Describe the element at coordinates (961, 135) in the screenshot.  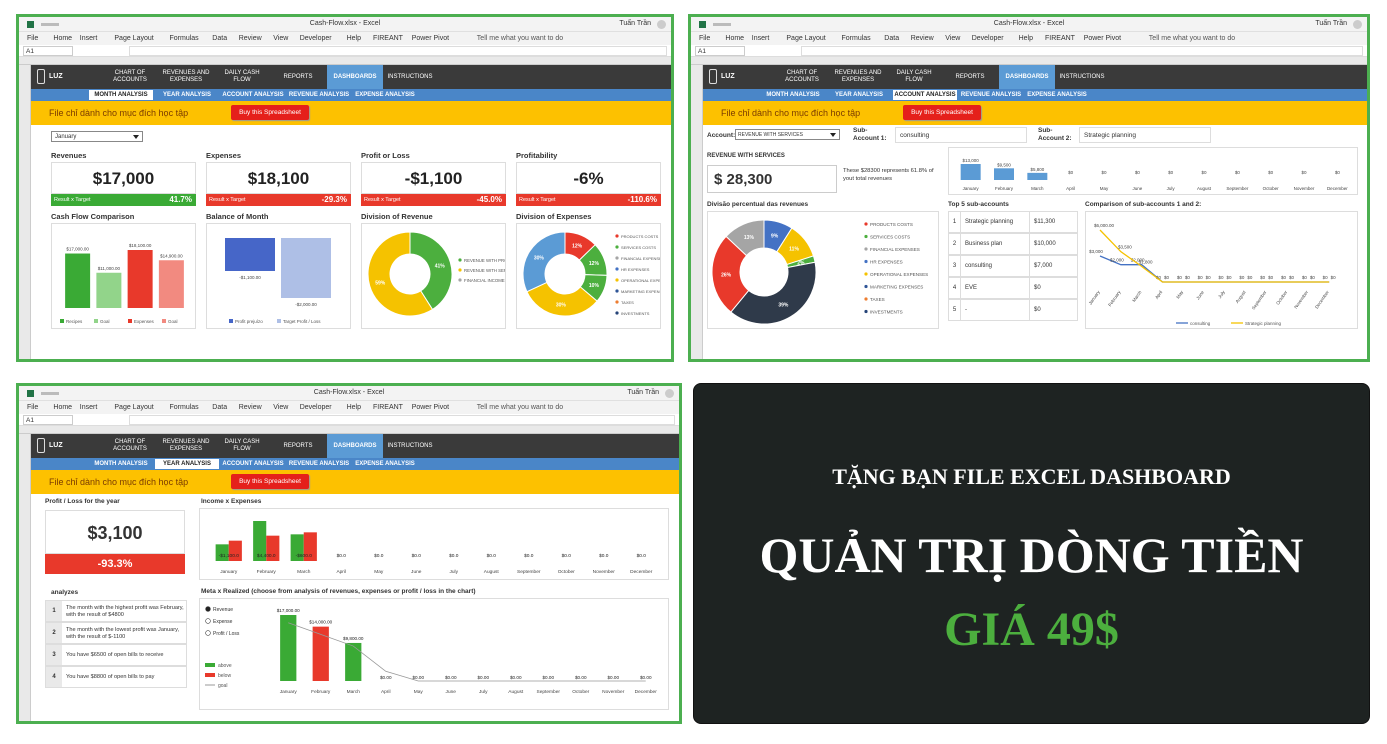
I see `sub-account-value: consulting` at that location.